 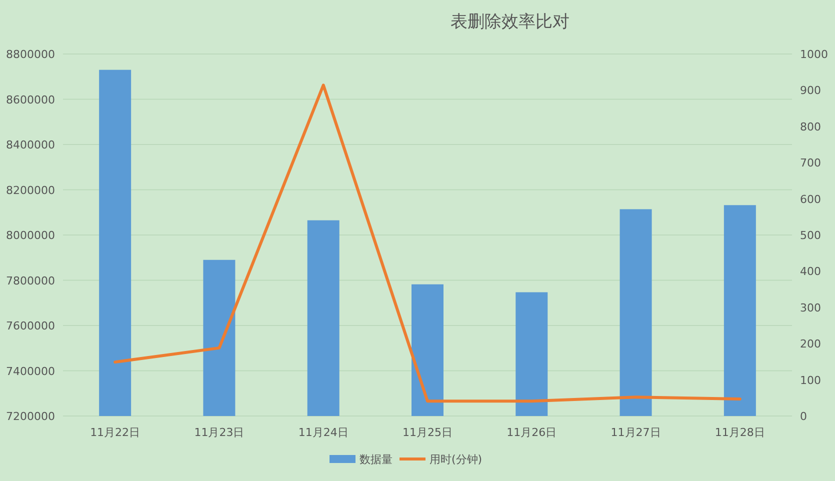 I want to click on y-tick-label: 7400000, so click(x=30, y=371).